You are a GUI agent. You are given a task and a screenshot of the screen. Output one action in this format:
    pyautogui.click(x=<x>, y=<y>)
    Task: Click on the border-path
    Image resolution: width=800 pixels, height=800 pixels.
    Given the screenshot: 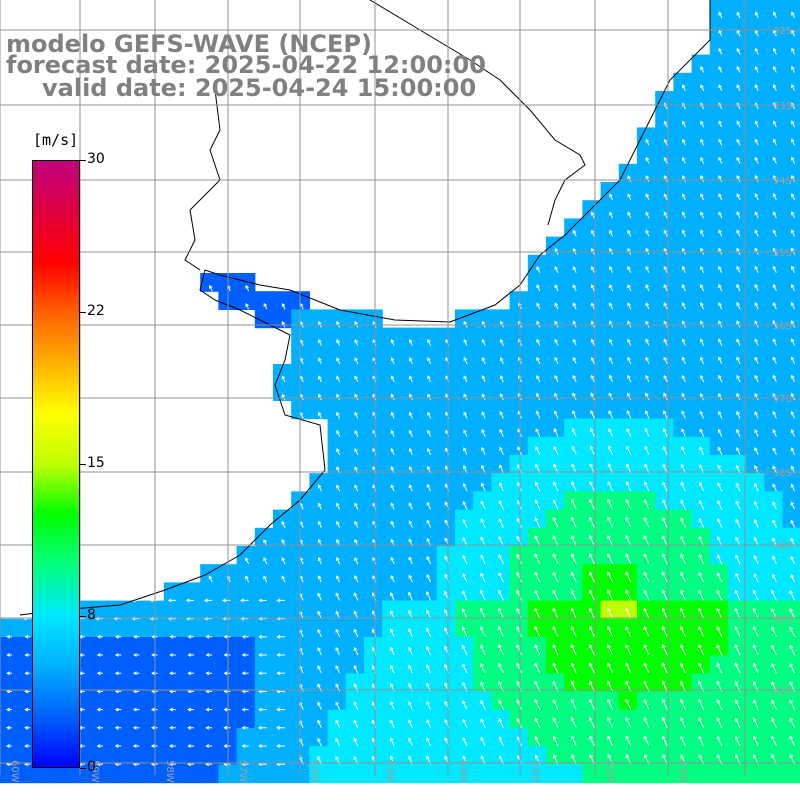 What is the action you would take?
    pyautogui.click(x=477, y=113)
    